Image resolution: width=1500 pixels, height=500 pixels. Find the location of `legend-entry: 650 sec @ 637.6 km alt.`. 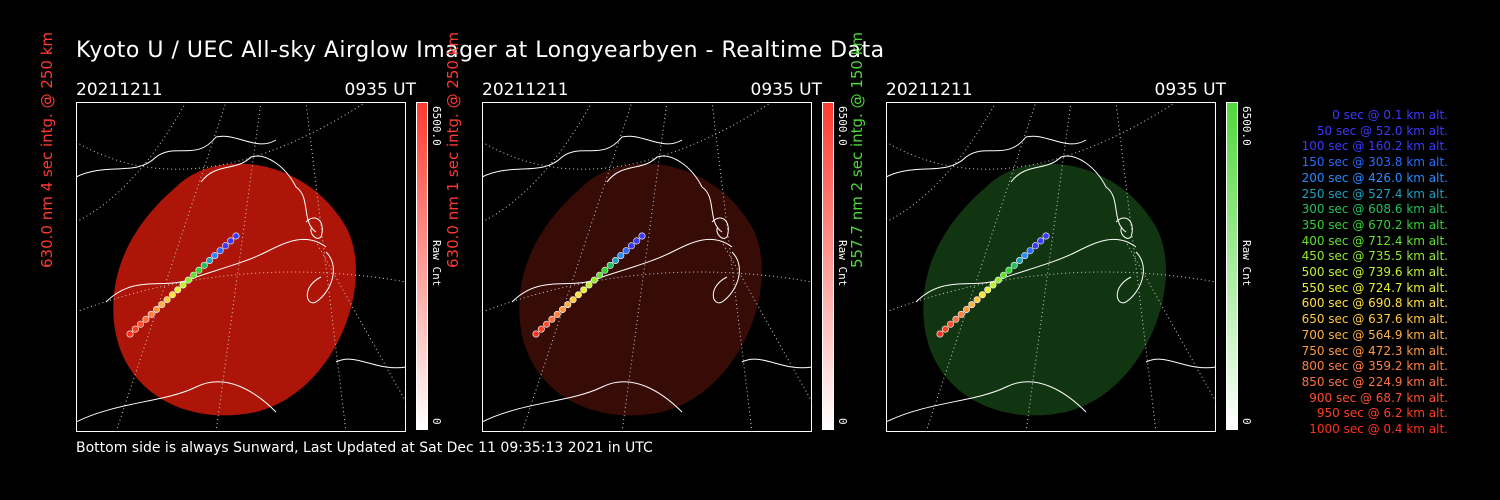

legend-entry: 650 sec @ 637.6 km alt. is located at coordinates (1374, 319).